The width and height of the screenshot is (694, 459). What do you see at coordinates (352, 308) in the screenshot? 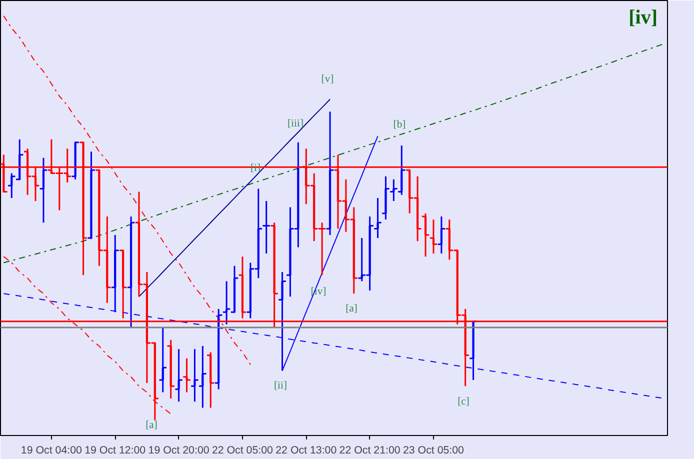
I see `annotation: [a]` at bounding box center [352, 308].